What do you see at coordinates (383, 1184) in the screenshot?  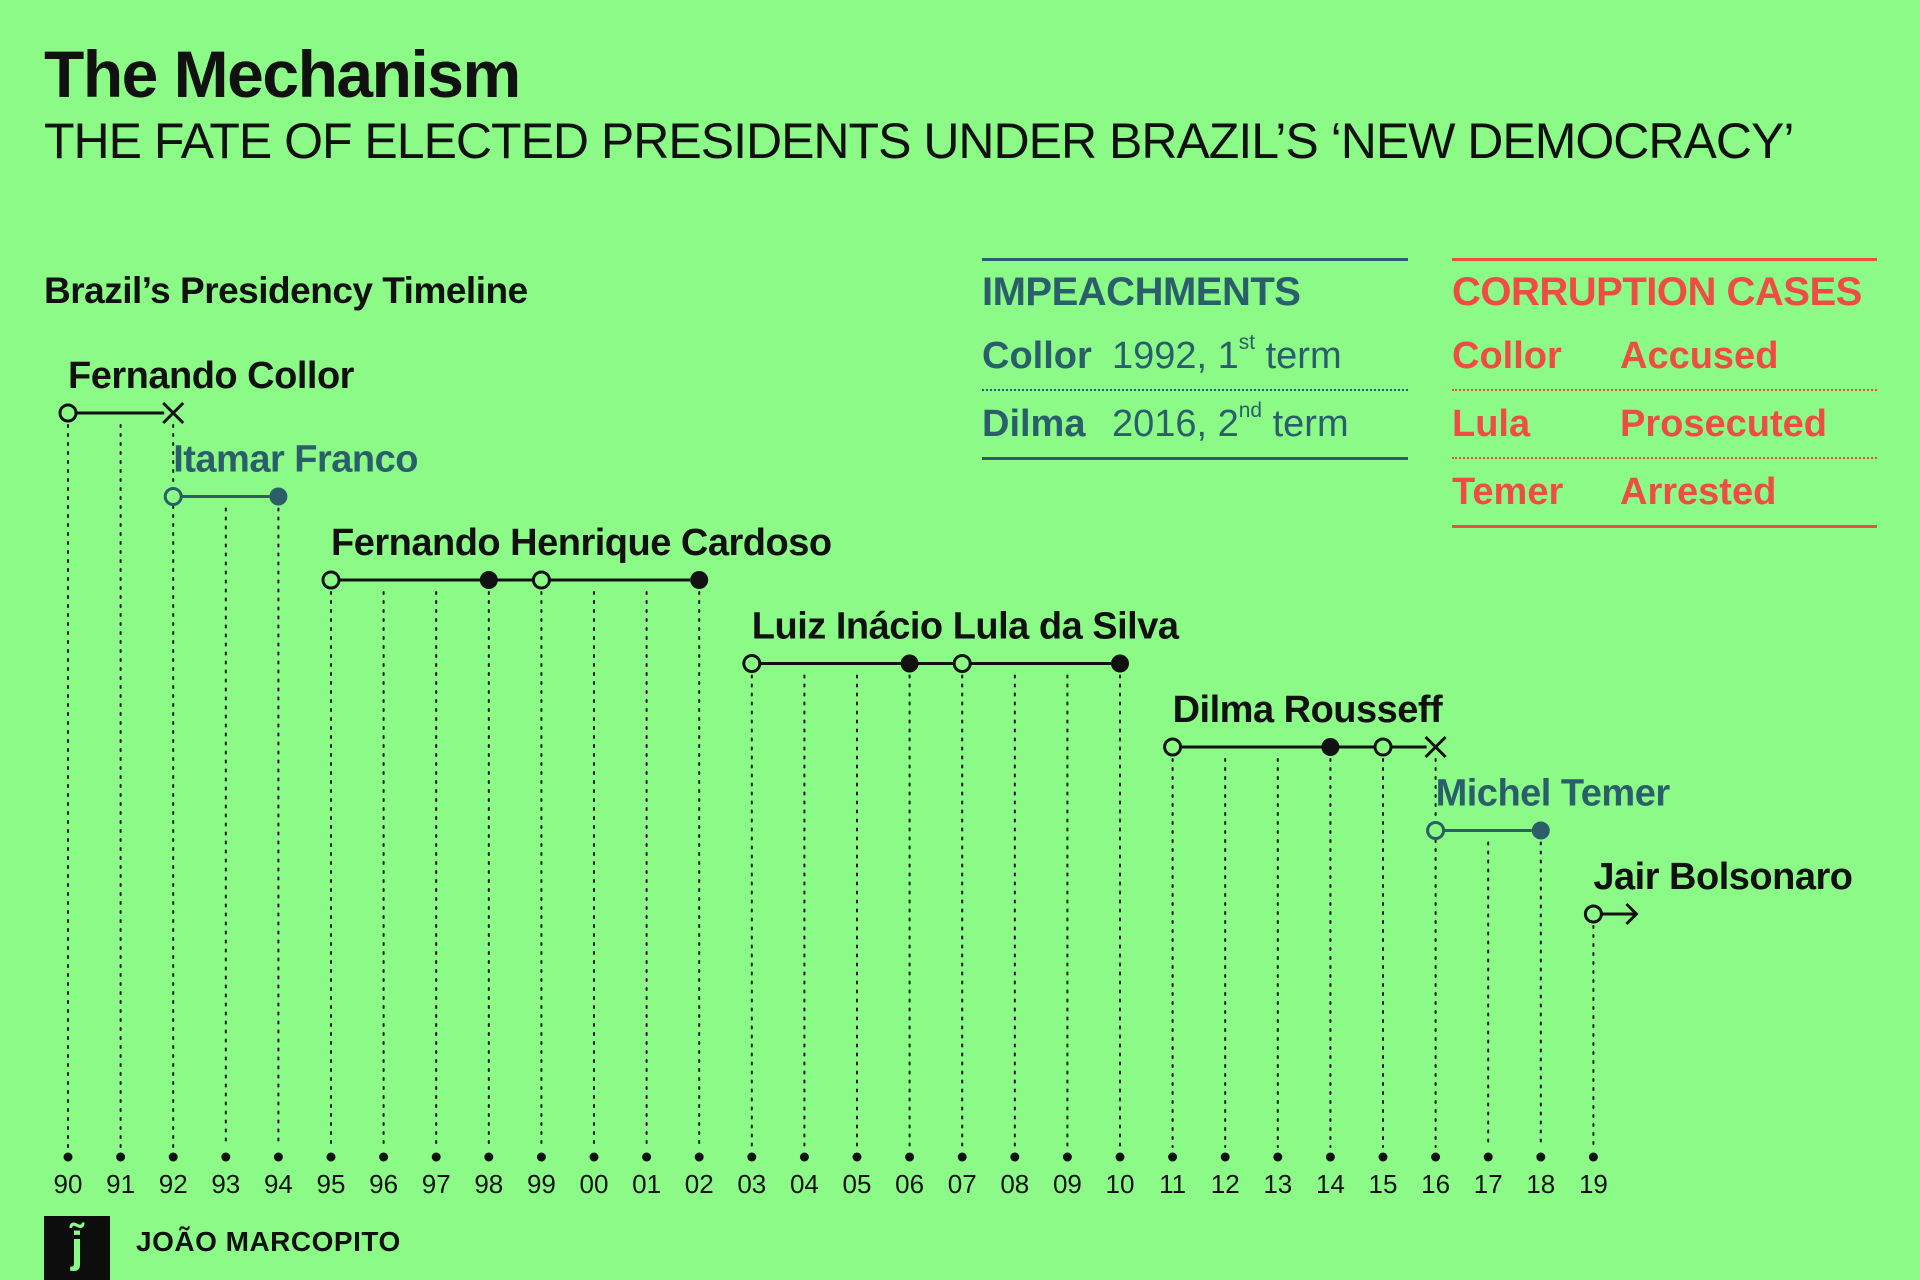 I see `tick-label: 96` at bounding box center [383, 1184].